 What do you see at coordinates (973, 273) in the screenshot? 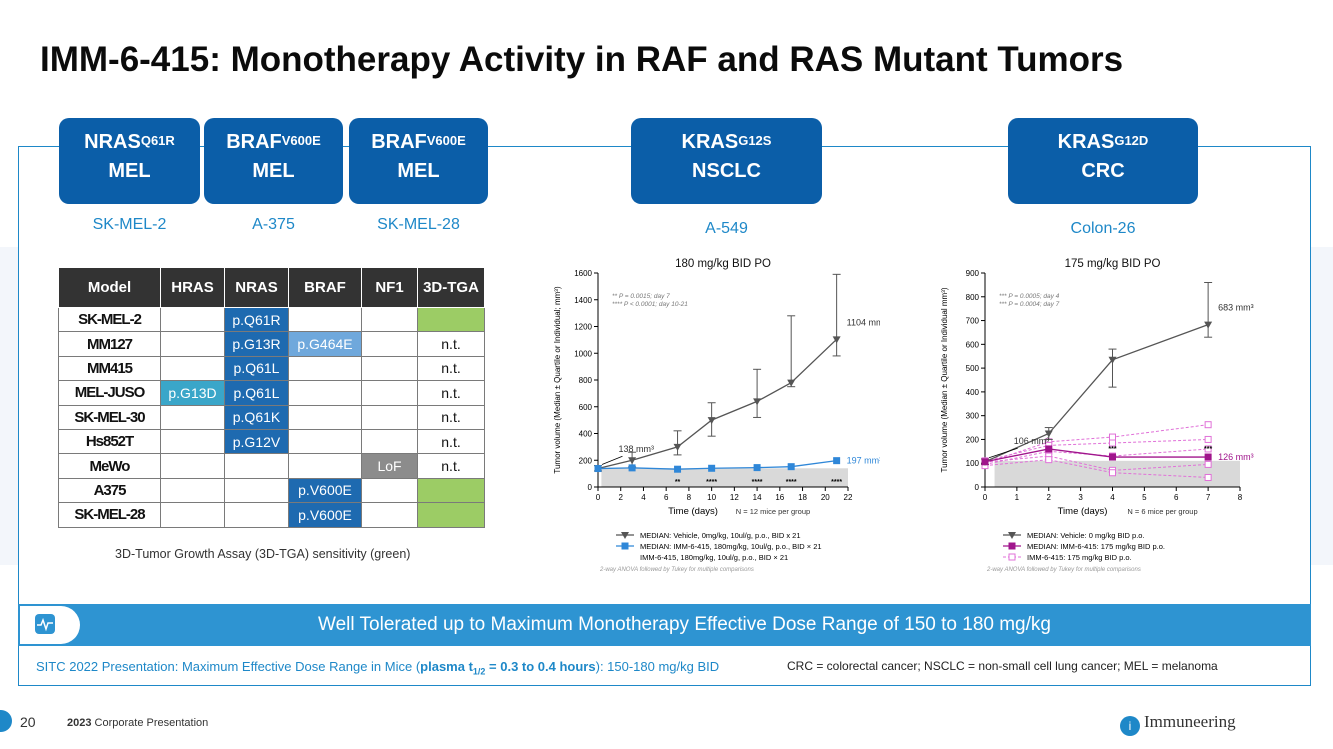
I see `y-tick-label: 900` at bounding box center [973, 273].